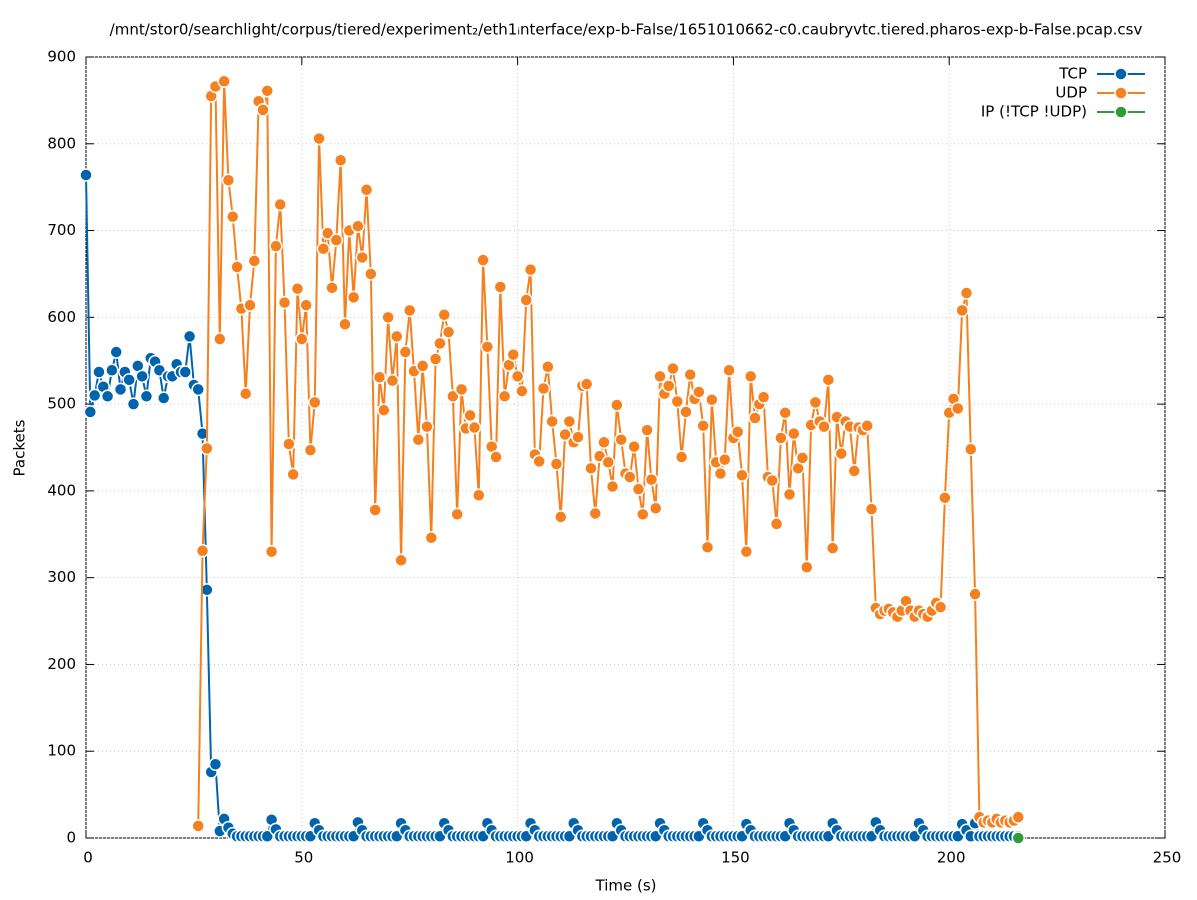 Image resolution: width=1197 pixels, height=900 pixels. I want to click on legend-label: IP (!TCP !UDP), so click(1034, 112).